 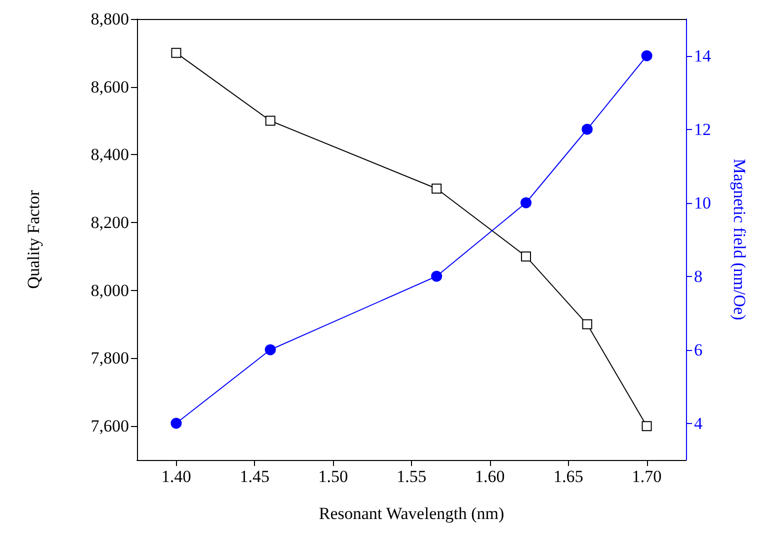 I want to click on x-axis-title: Resonant Wavelength (nm), so click(x=411, y=513).